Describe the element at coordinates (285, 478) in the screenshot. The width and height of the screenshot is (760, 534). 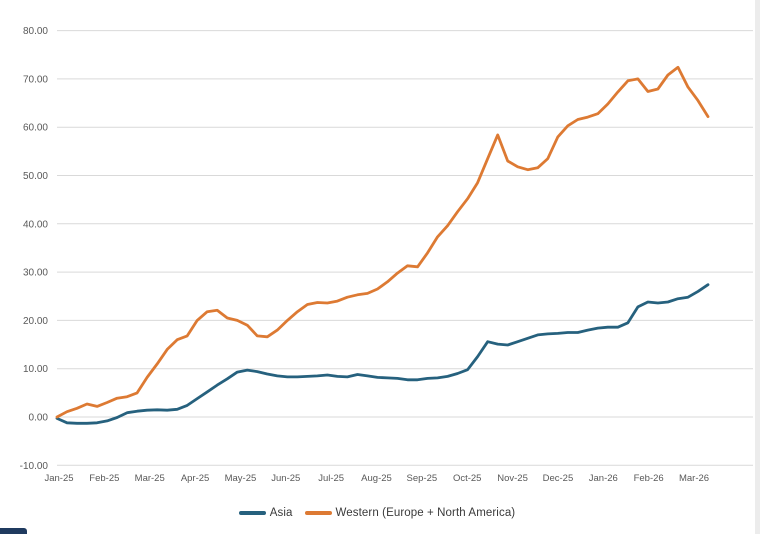
I see `x-tick-label: Jun-25` at that location.